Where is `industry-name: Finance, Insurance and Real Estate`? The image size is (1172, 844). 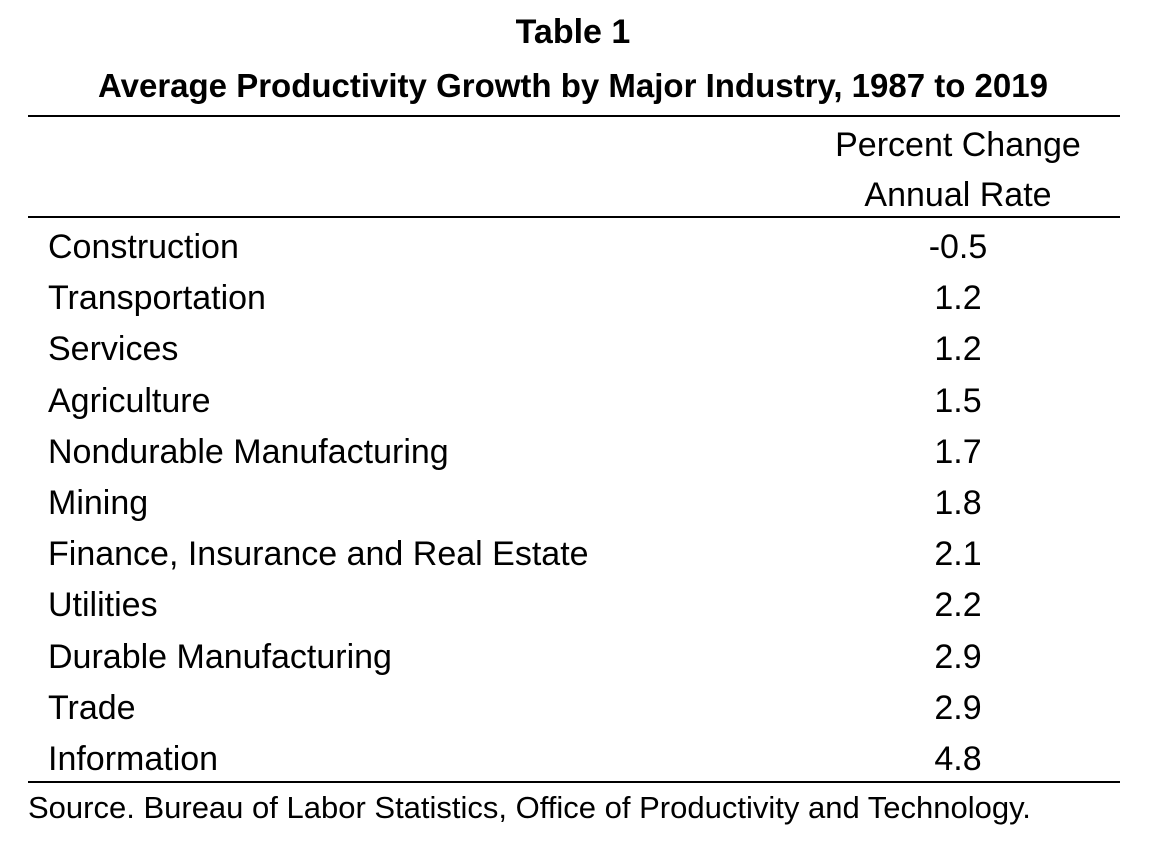
industry-name: Finance, Insurance and Real Estate is located at coordinates (318, 554).